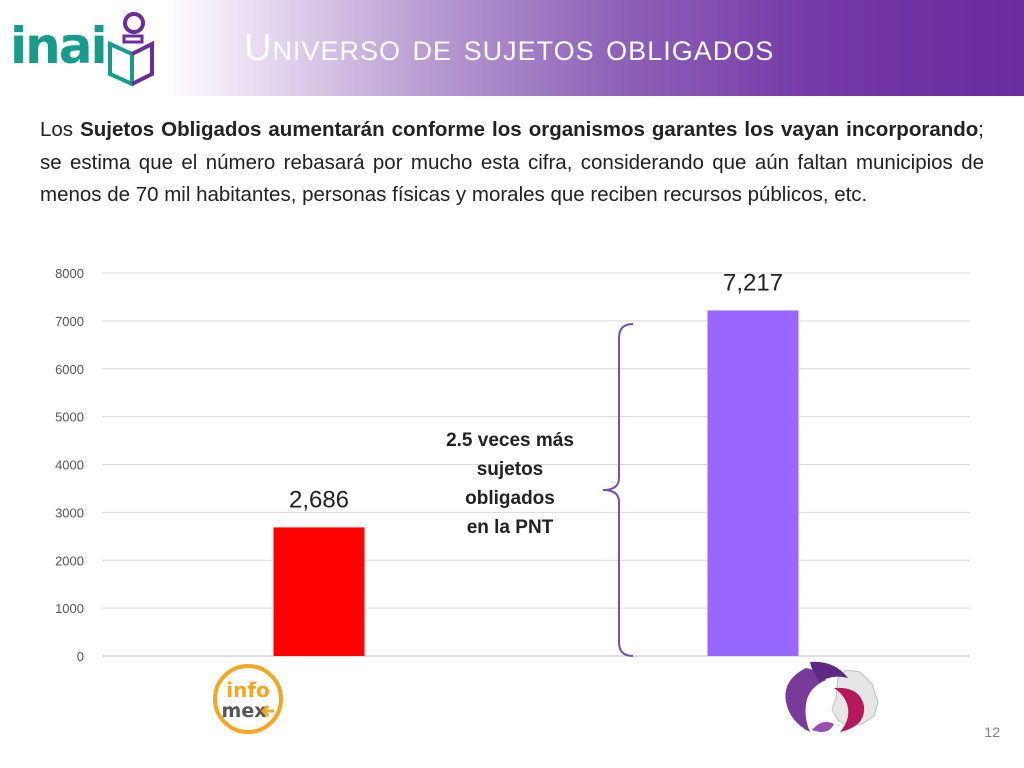  I want to click on infomex-logo-top: info, so click(248, 690).